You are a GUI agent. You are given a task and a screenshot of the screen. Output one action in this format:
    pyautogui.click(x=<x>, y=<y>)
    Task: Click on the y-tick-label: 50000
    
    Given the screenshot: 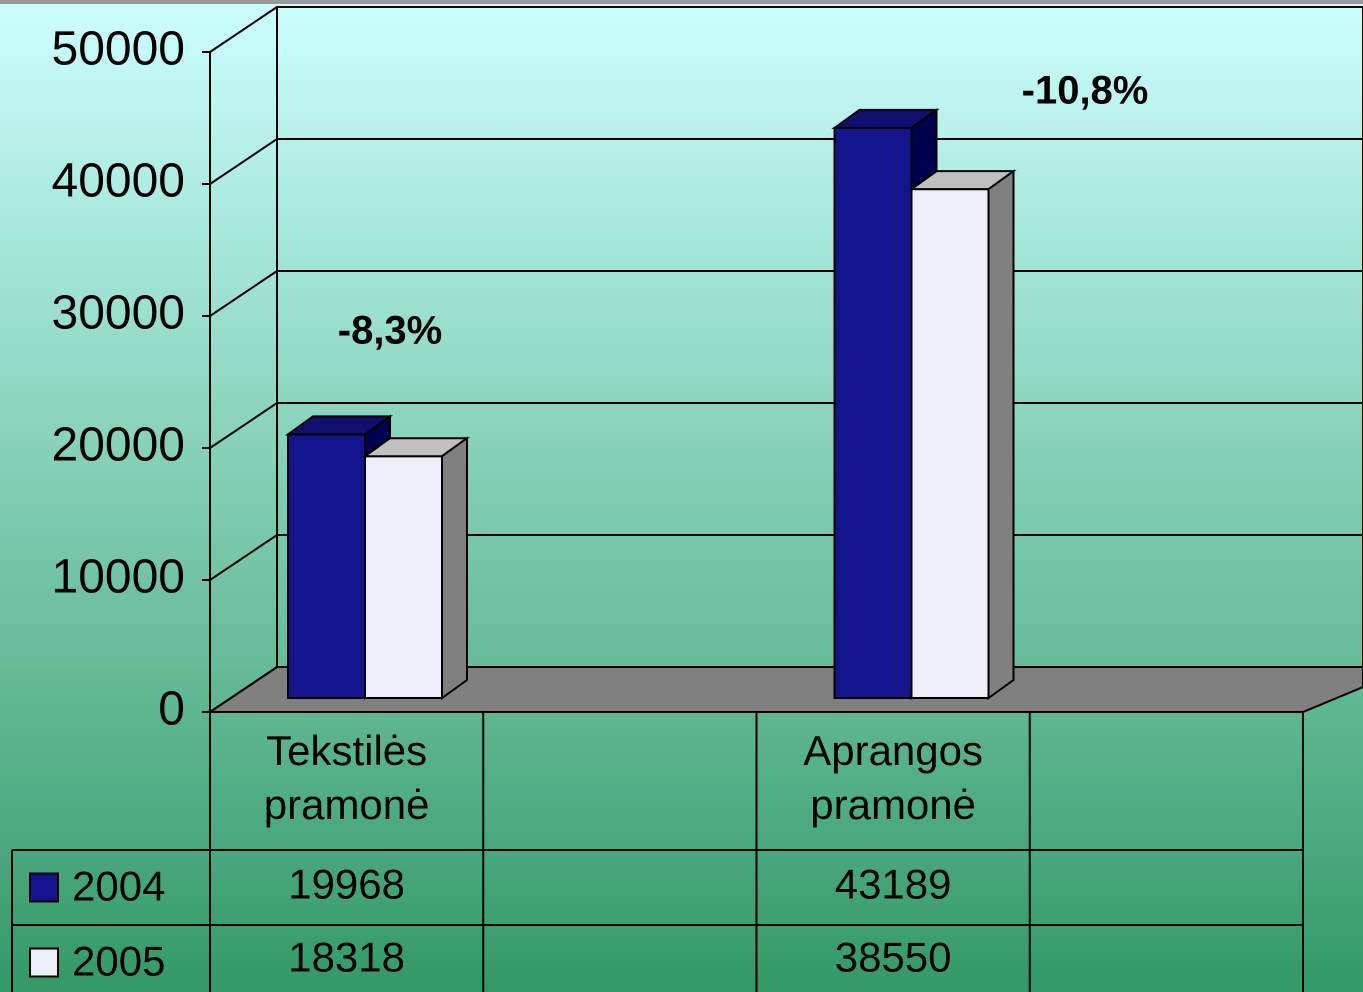 What is the action you would take?
    pyautogui.click(x=118, y=49)
    